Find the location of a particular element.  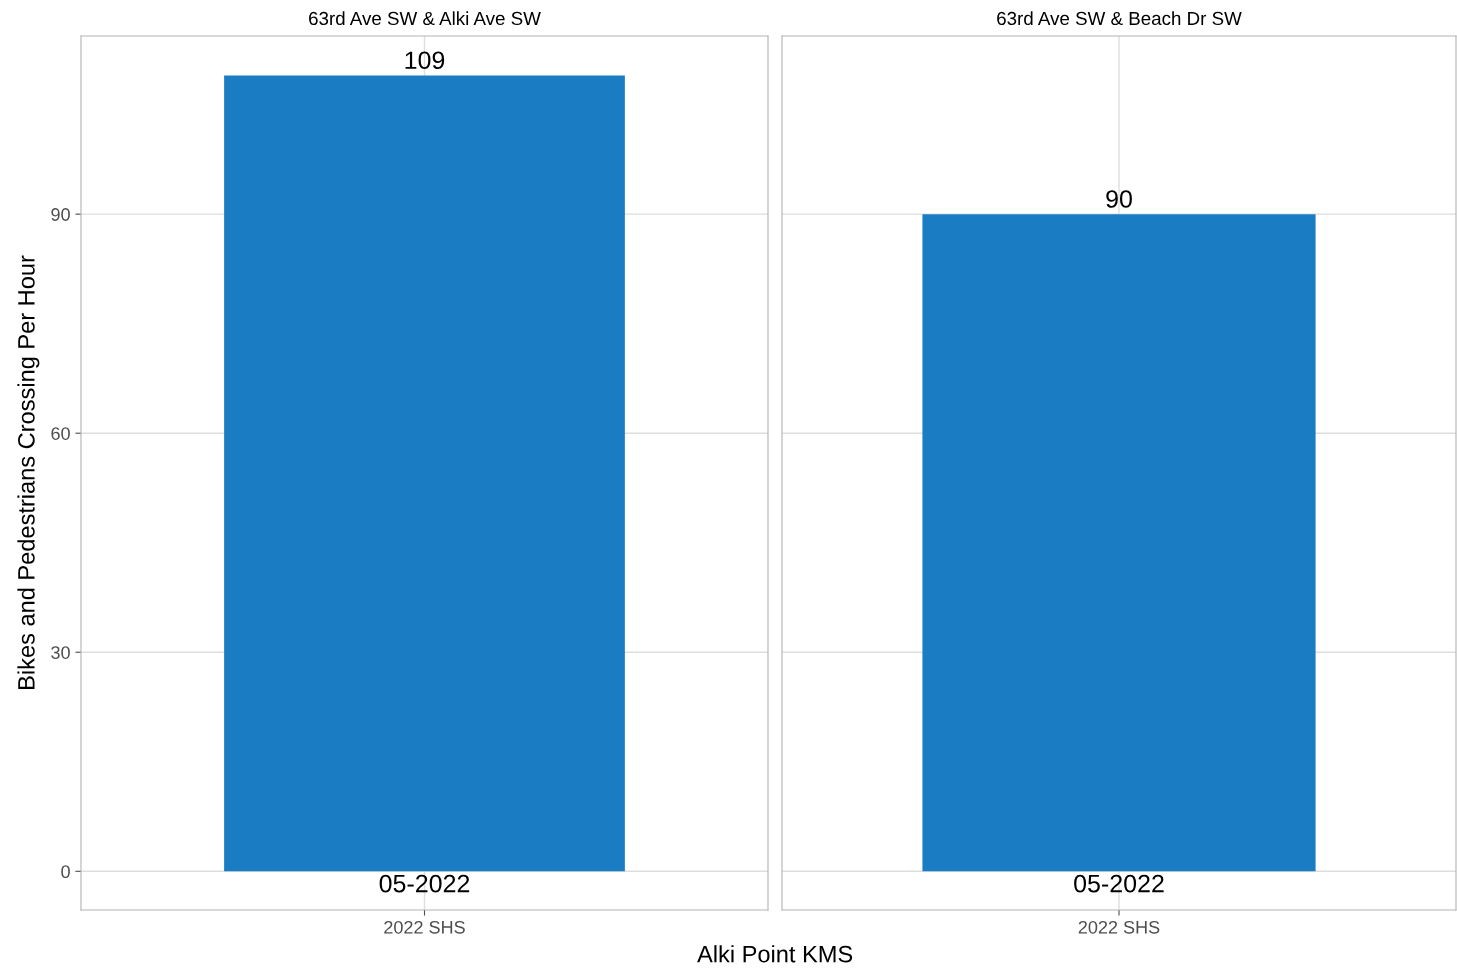

data-label: 90 is located at coordinates (1119, 199).